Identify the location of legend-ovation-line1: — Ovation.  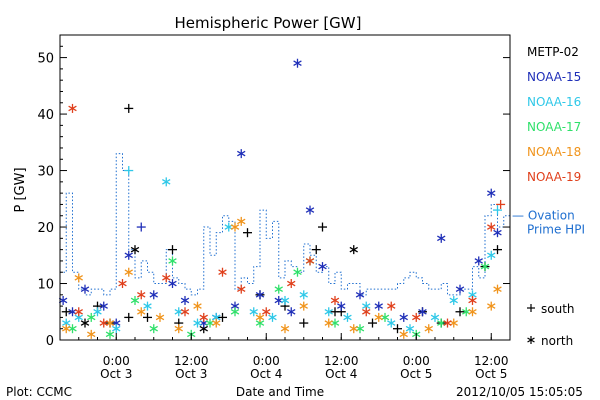
(543, 216).